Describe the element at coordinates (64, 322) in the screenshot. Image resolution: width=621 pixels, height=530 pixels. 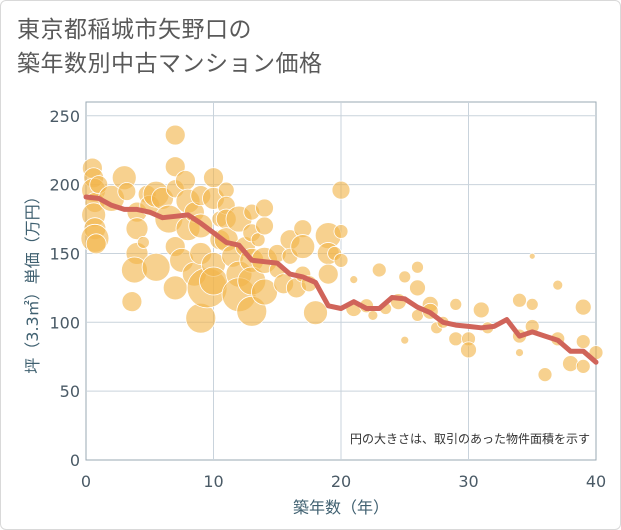
I see `y-tick-label: 100` at that location.